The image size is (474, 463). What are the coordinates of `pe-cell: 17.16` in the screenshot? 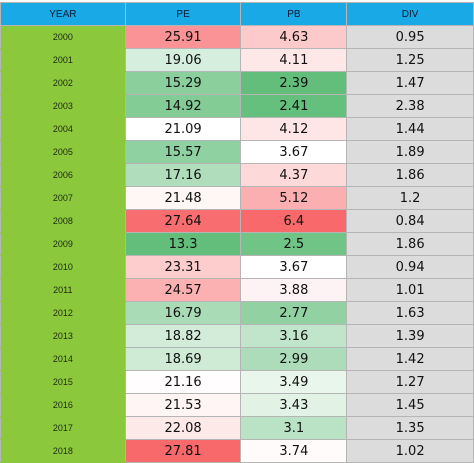 It's located at (183, 175).